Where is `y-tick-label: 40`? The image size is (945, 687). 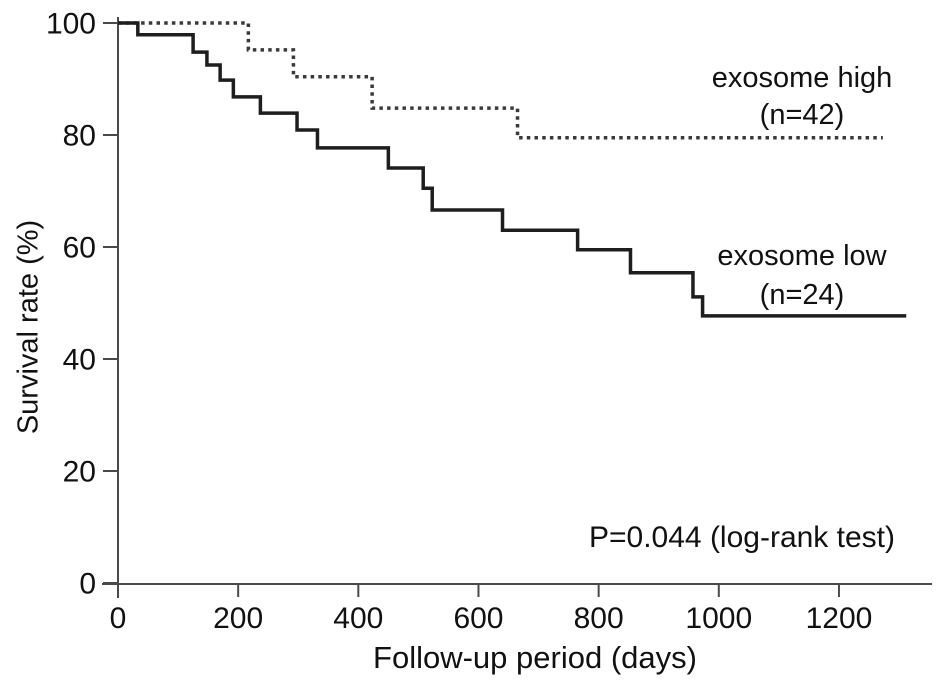 y-tick-label: 40 is located at coordinates (79, 360).